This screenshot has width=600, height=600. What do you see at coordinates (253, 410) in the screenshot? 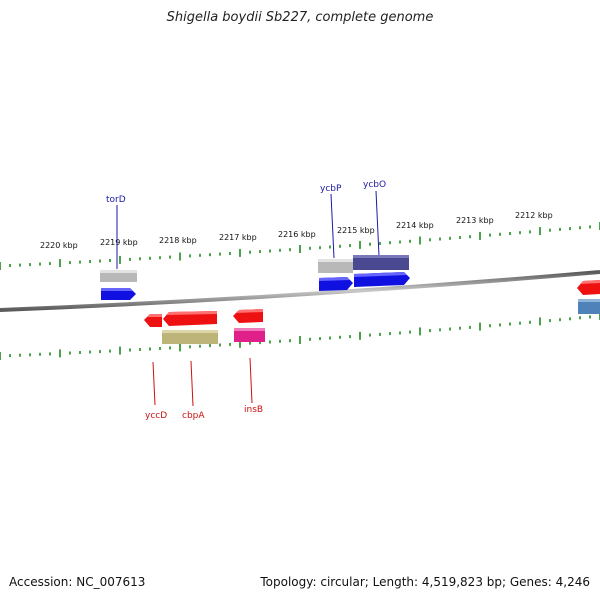
I see `gene-label-insB: insB` at bounding box center [253, 410].